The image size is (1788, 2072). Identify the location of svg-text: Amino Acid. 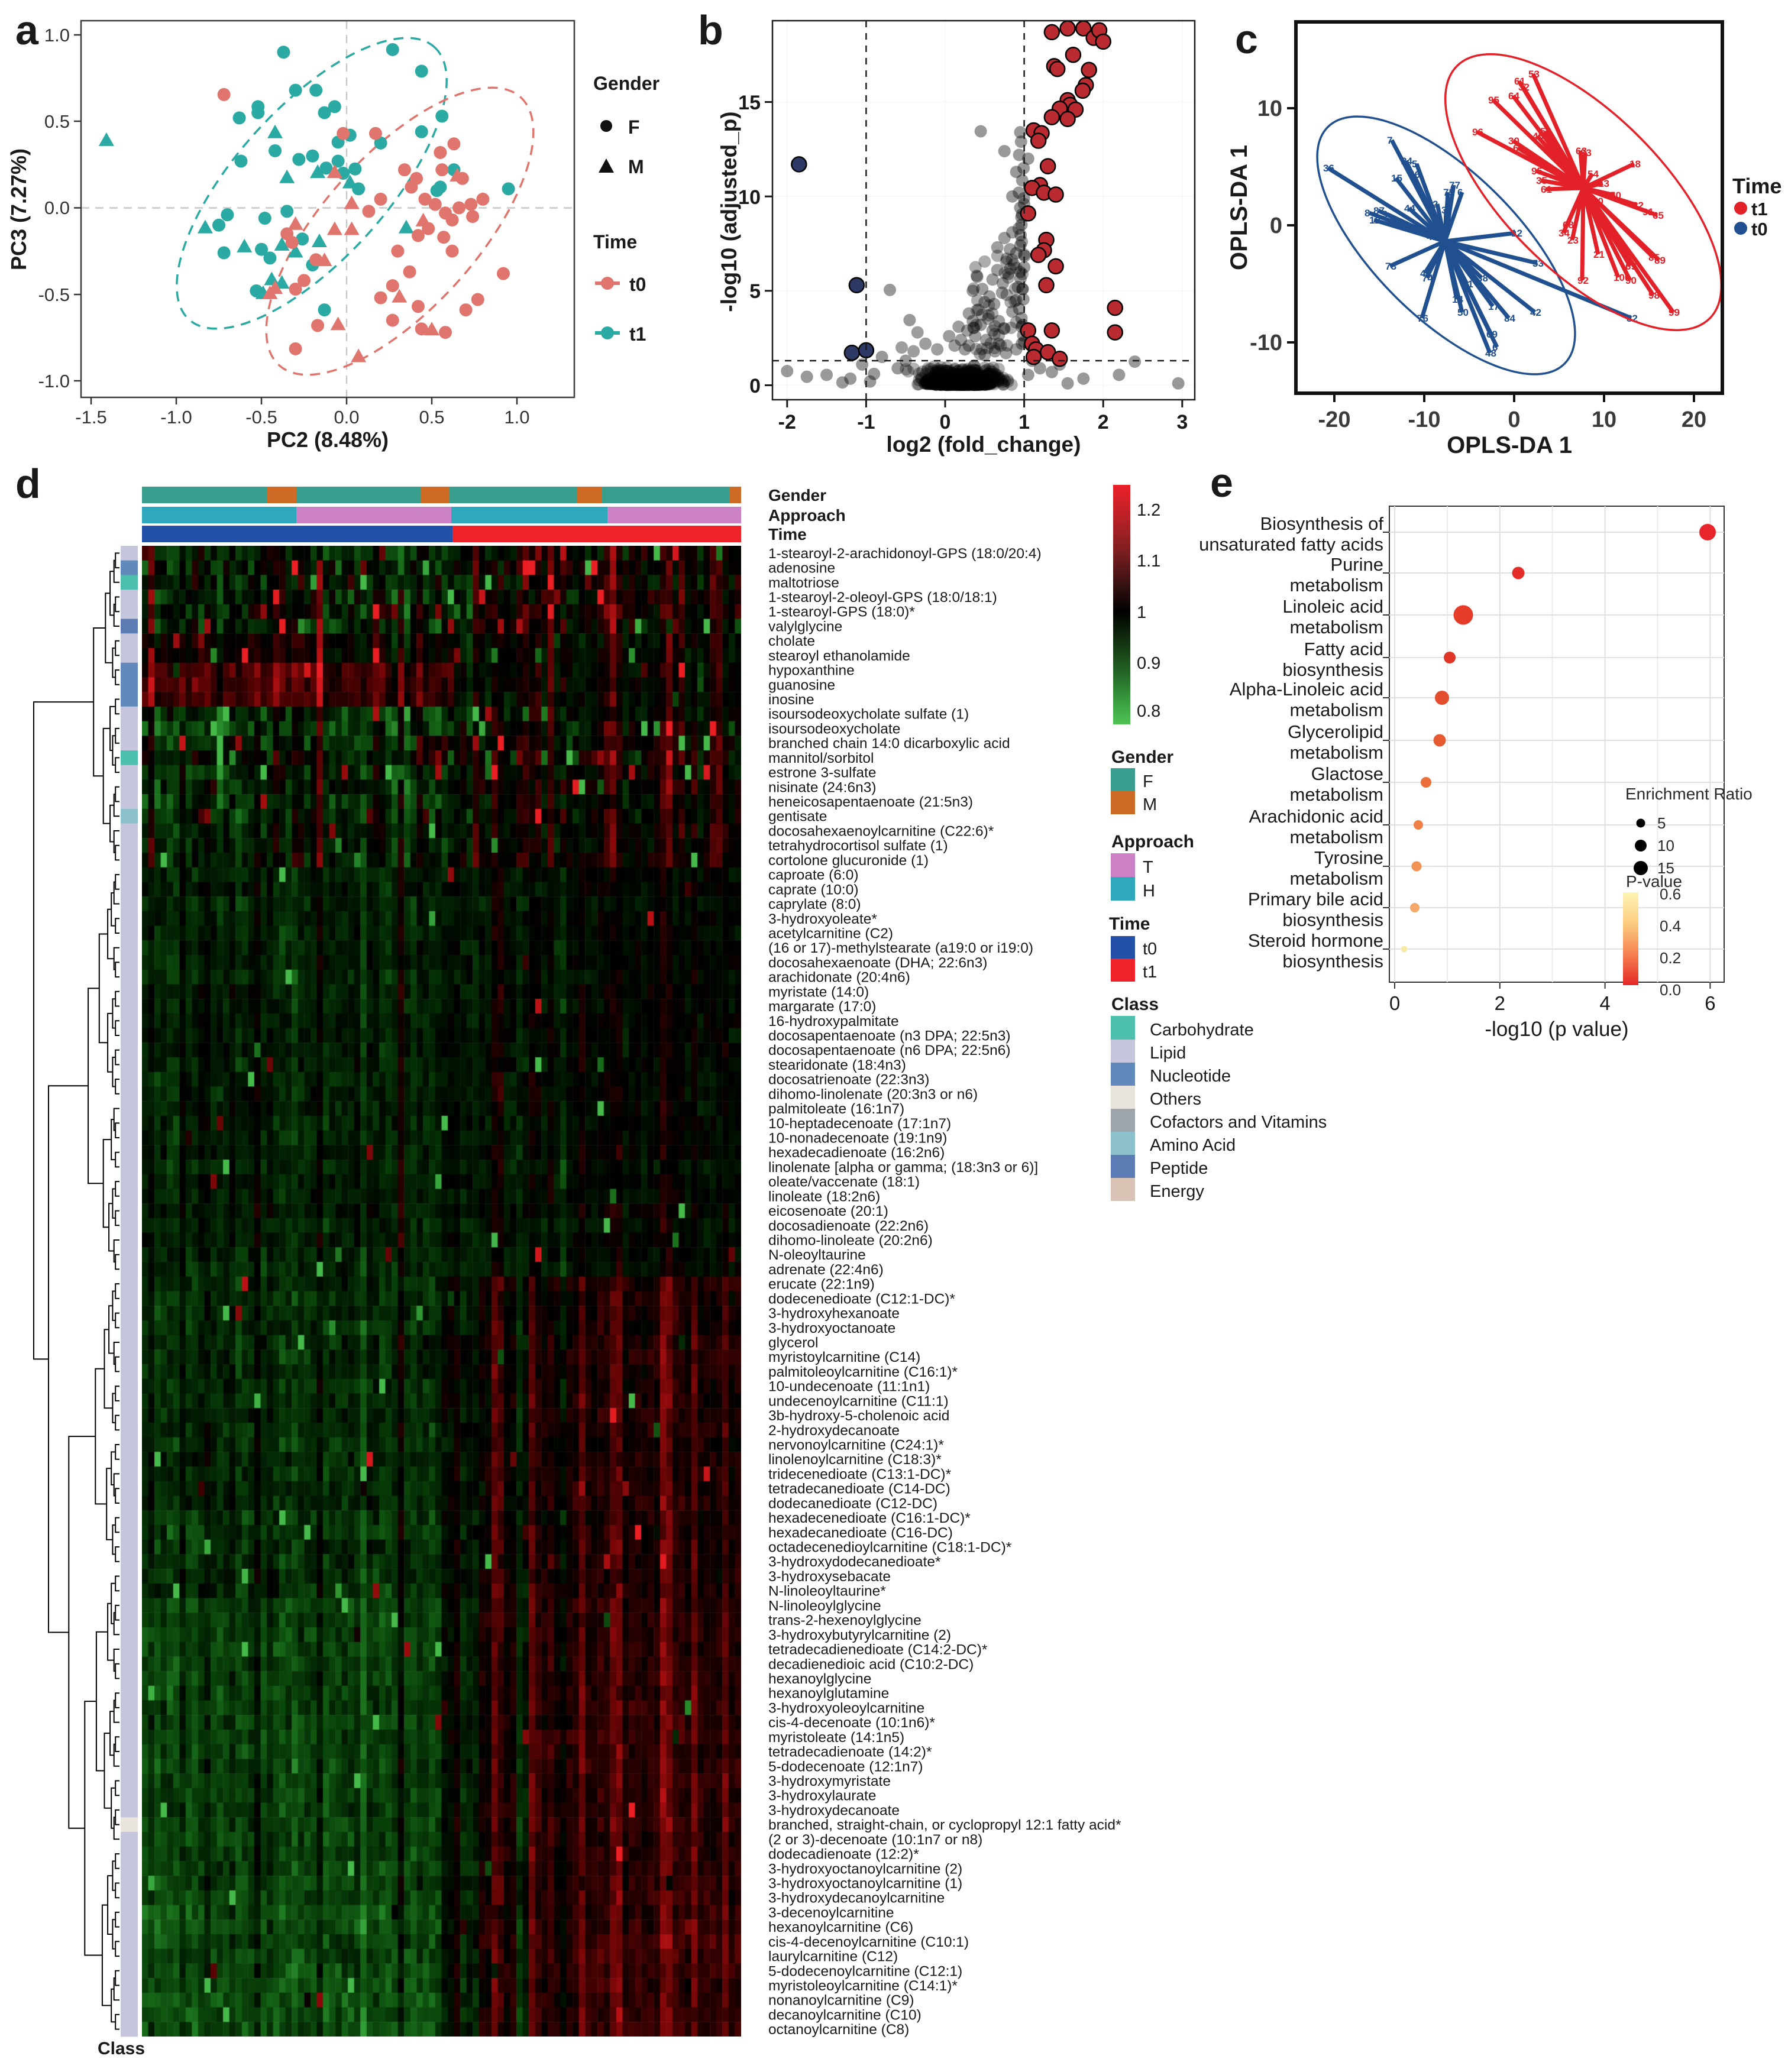
(1193, 1145).